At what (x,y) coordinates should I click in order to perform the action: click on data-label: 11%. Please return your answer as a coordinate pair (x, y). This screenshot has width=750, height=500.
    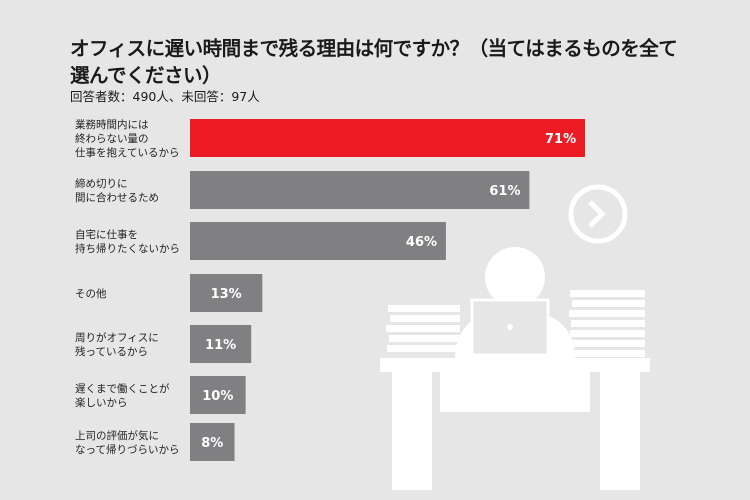
    Looking at the image, I should click on (220, 345).